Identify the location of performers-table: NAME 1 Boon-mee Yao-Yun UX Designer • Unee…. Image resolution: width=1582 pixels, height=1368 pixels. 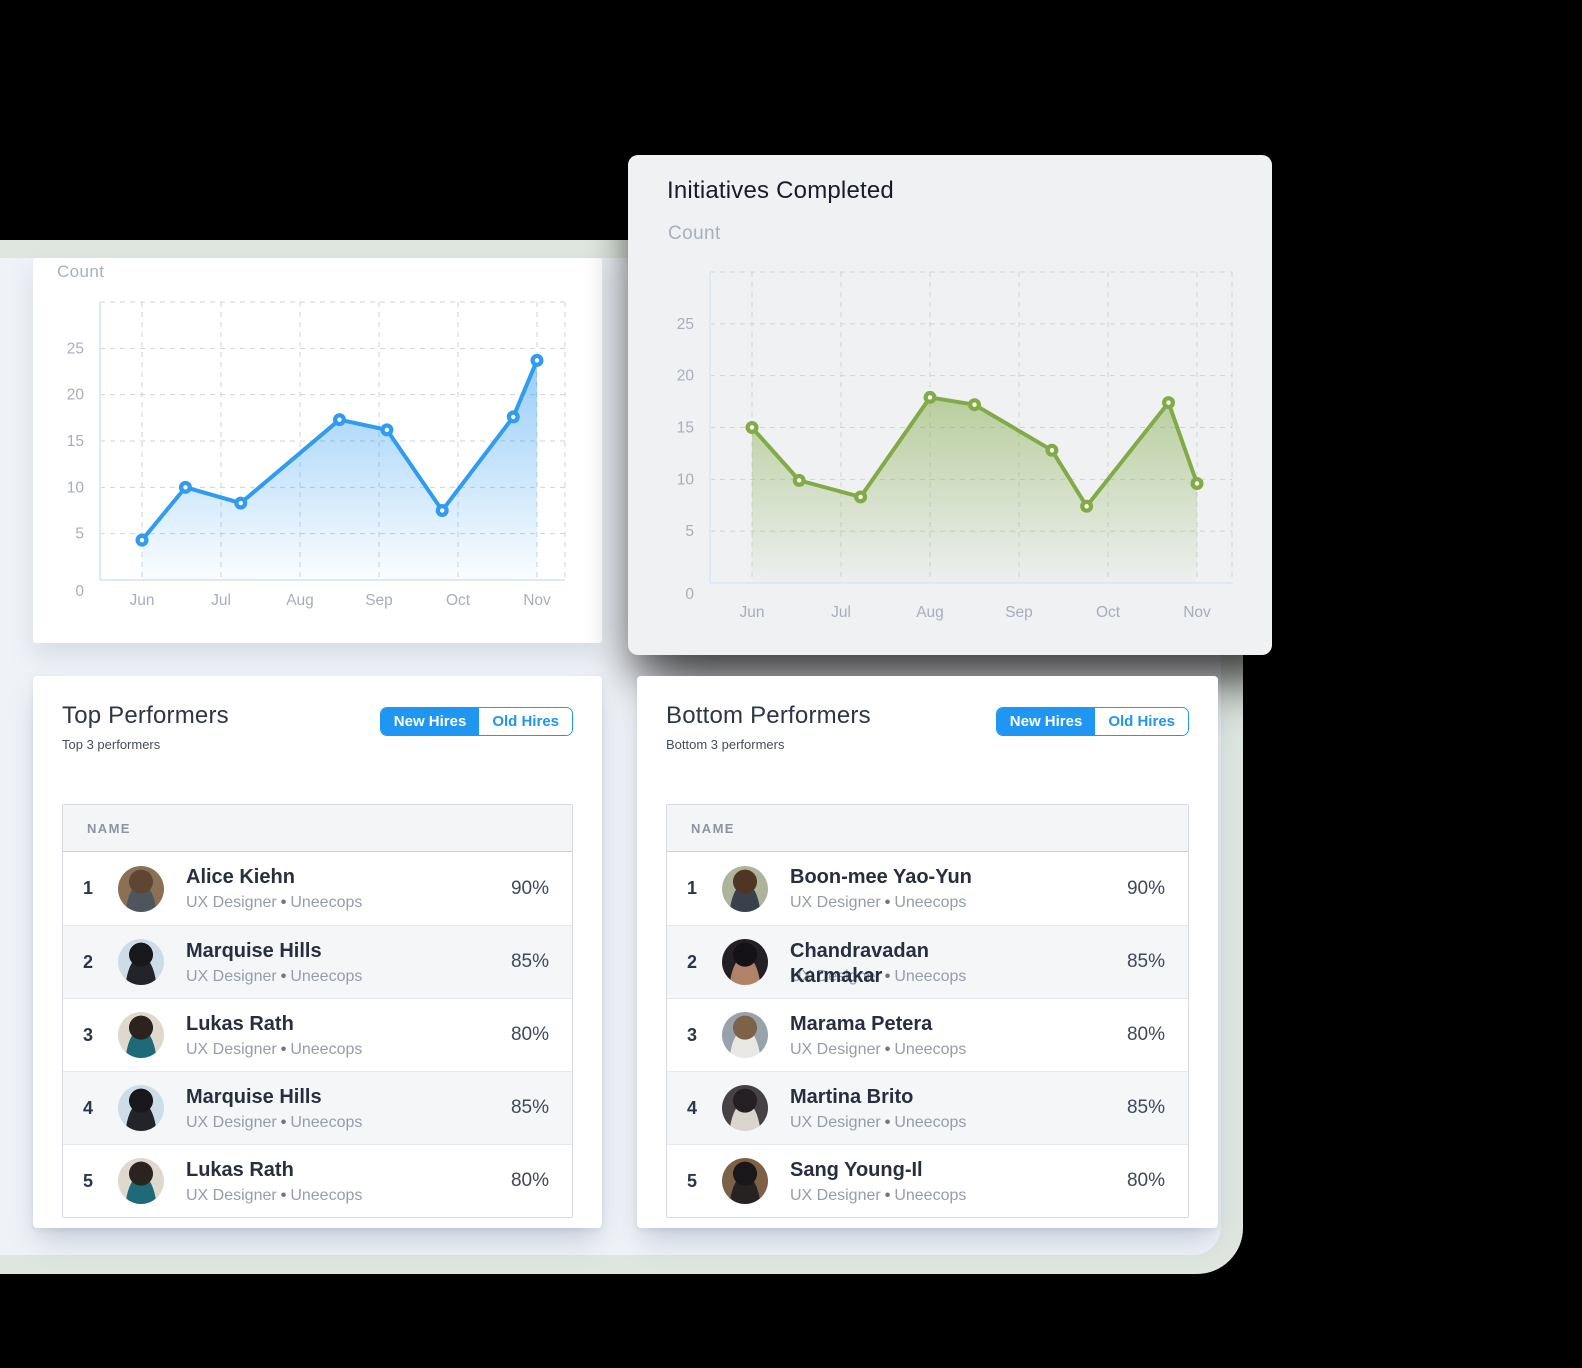
(927, 1011).